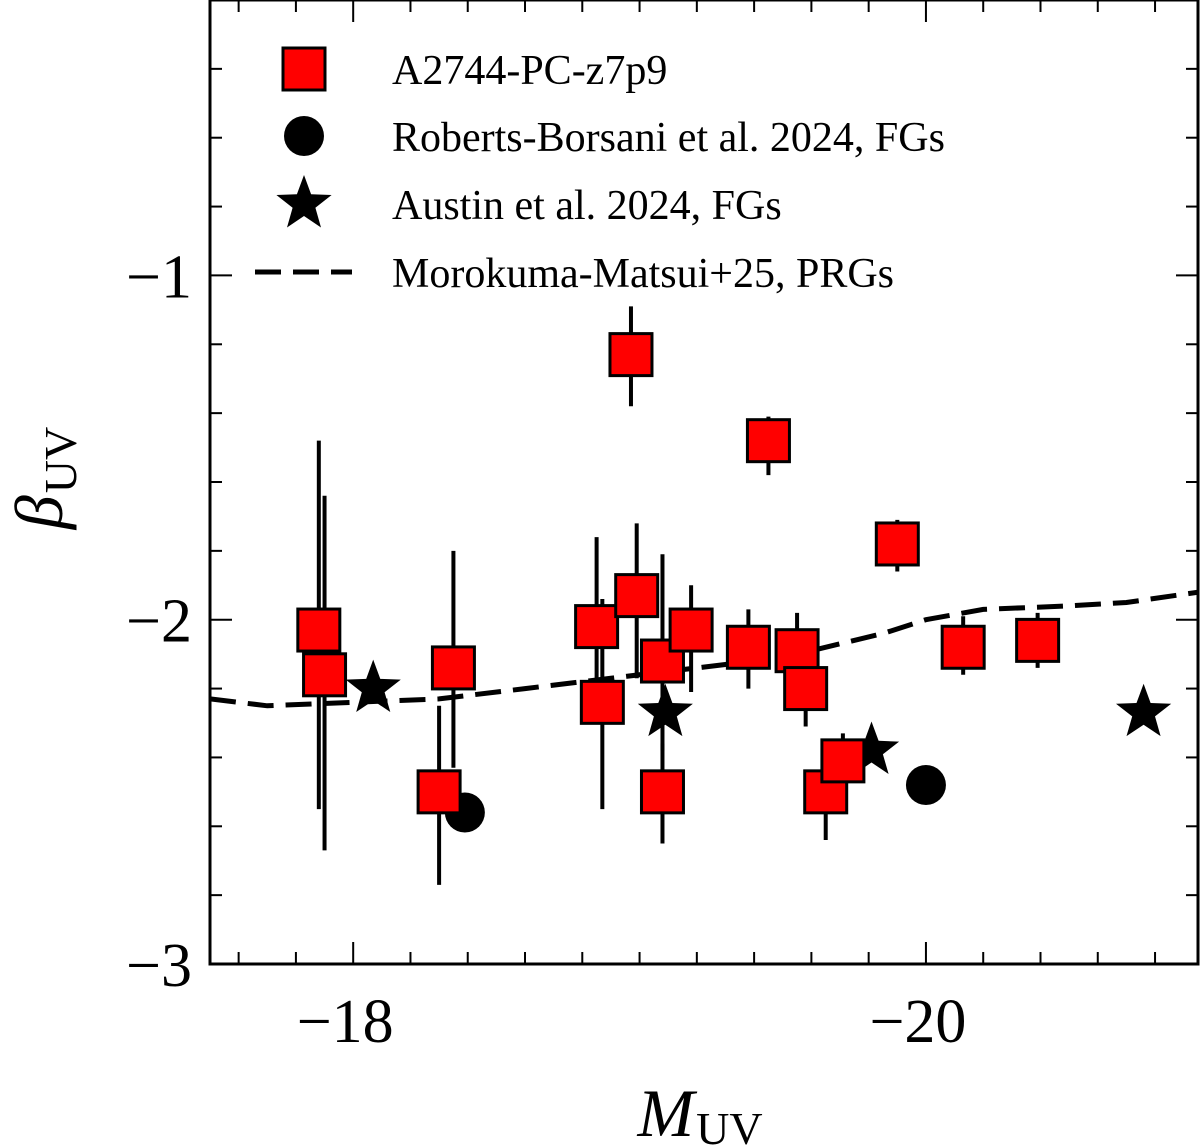 This screenshot has width=1200, height=1146. What do you see at coordinates (159, 277) in the screenshot?
I see `y-tick-label: −1` at bounding box center [159, 277].